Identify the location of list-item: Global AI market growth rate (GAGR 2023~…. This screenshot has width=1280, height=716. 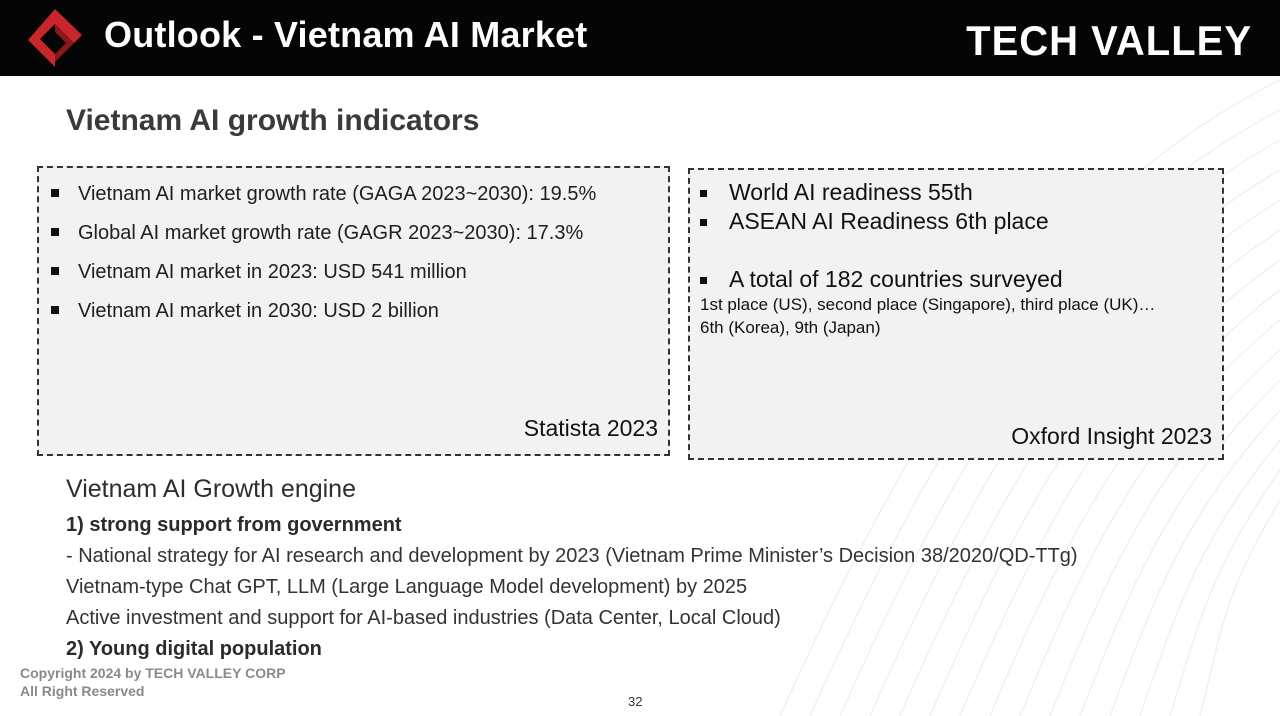
(323, 240).